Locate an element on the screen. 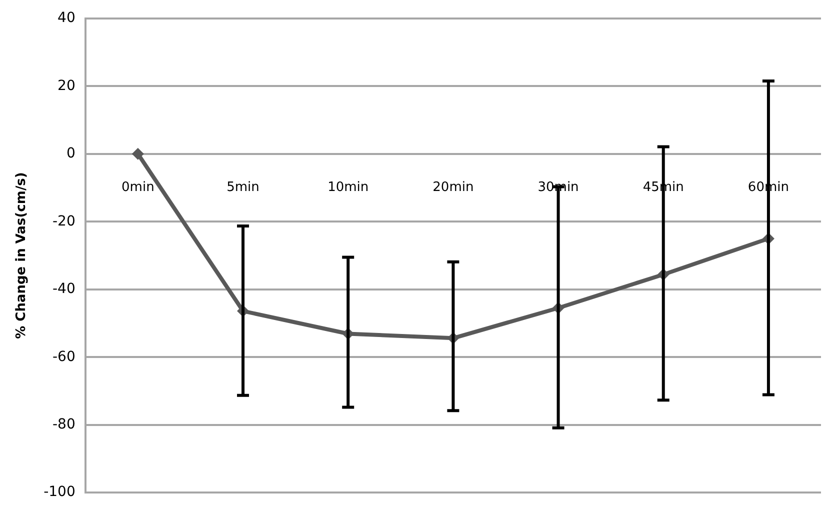 The height and width of the screenshot is (511, 827). y-tick-label: -20 is located at coordinates (64, 221).